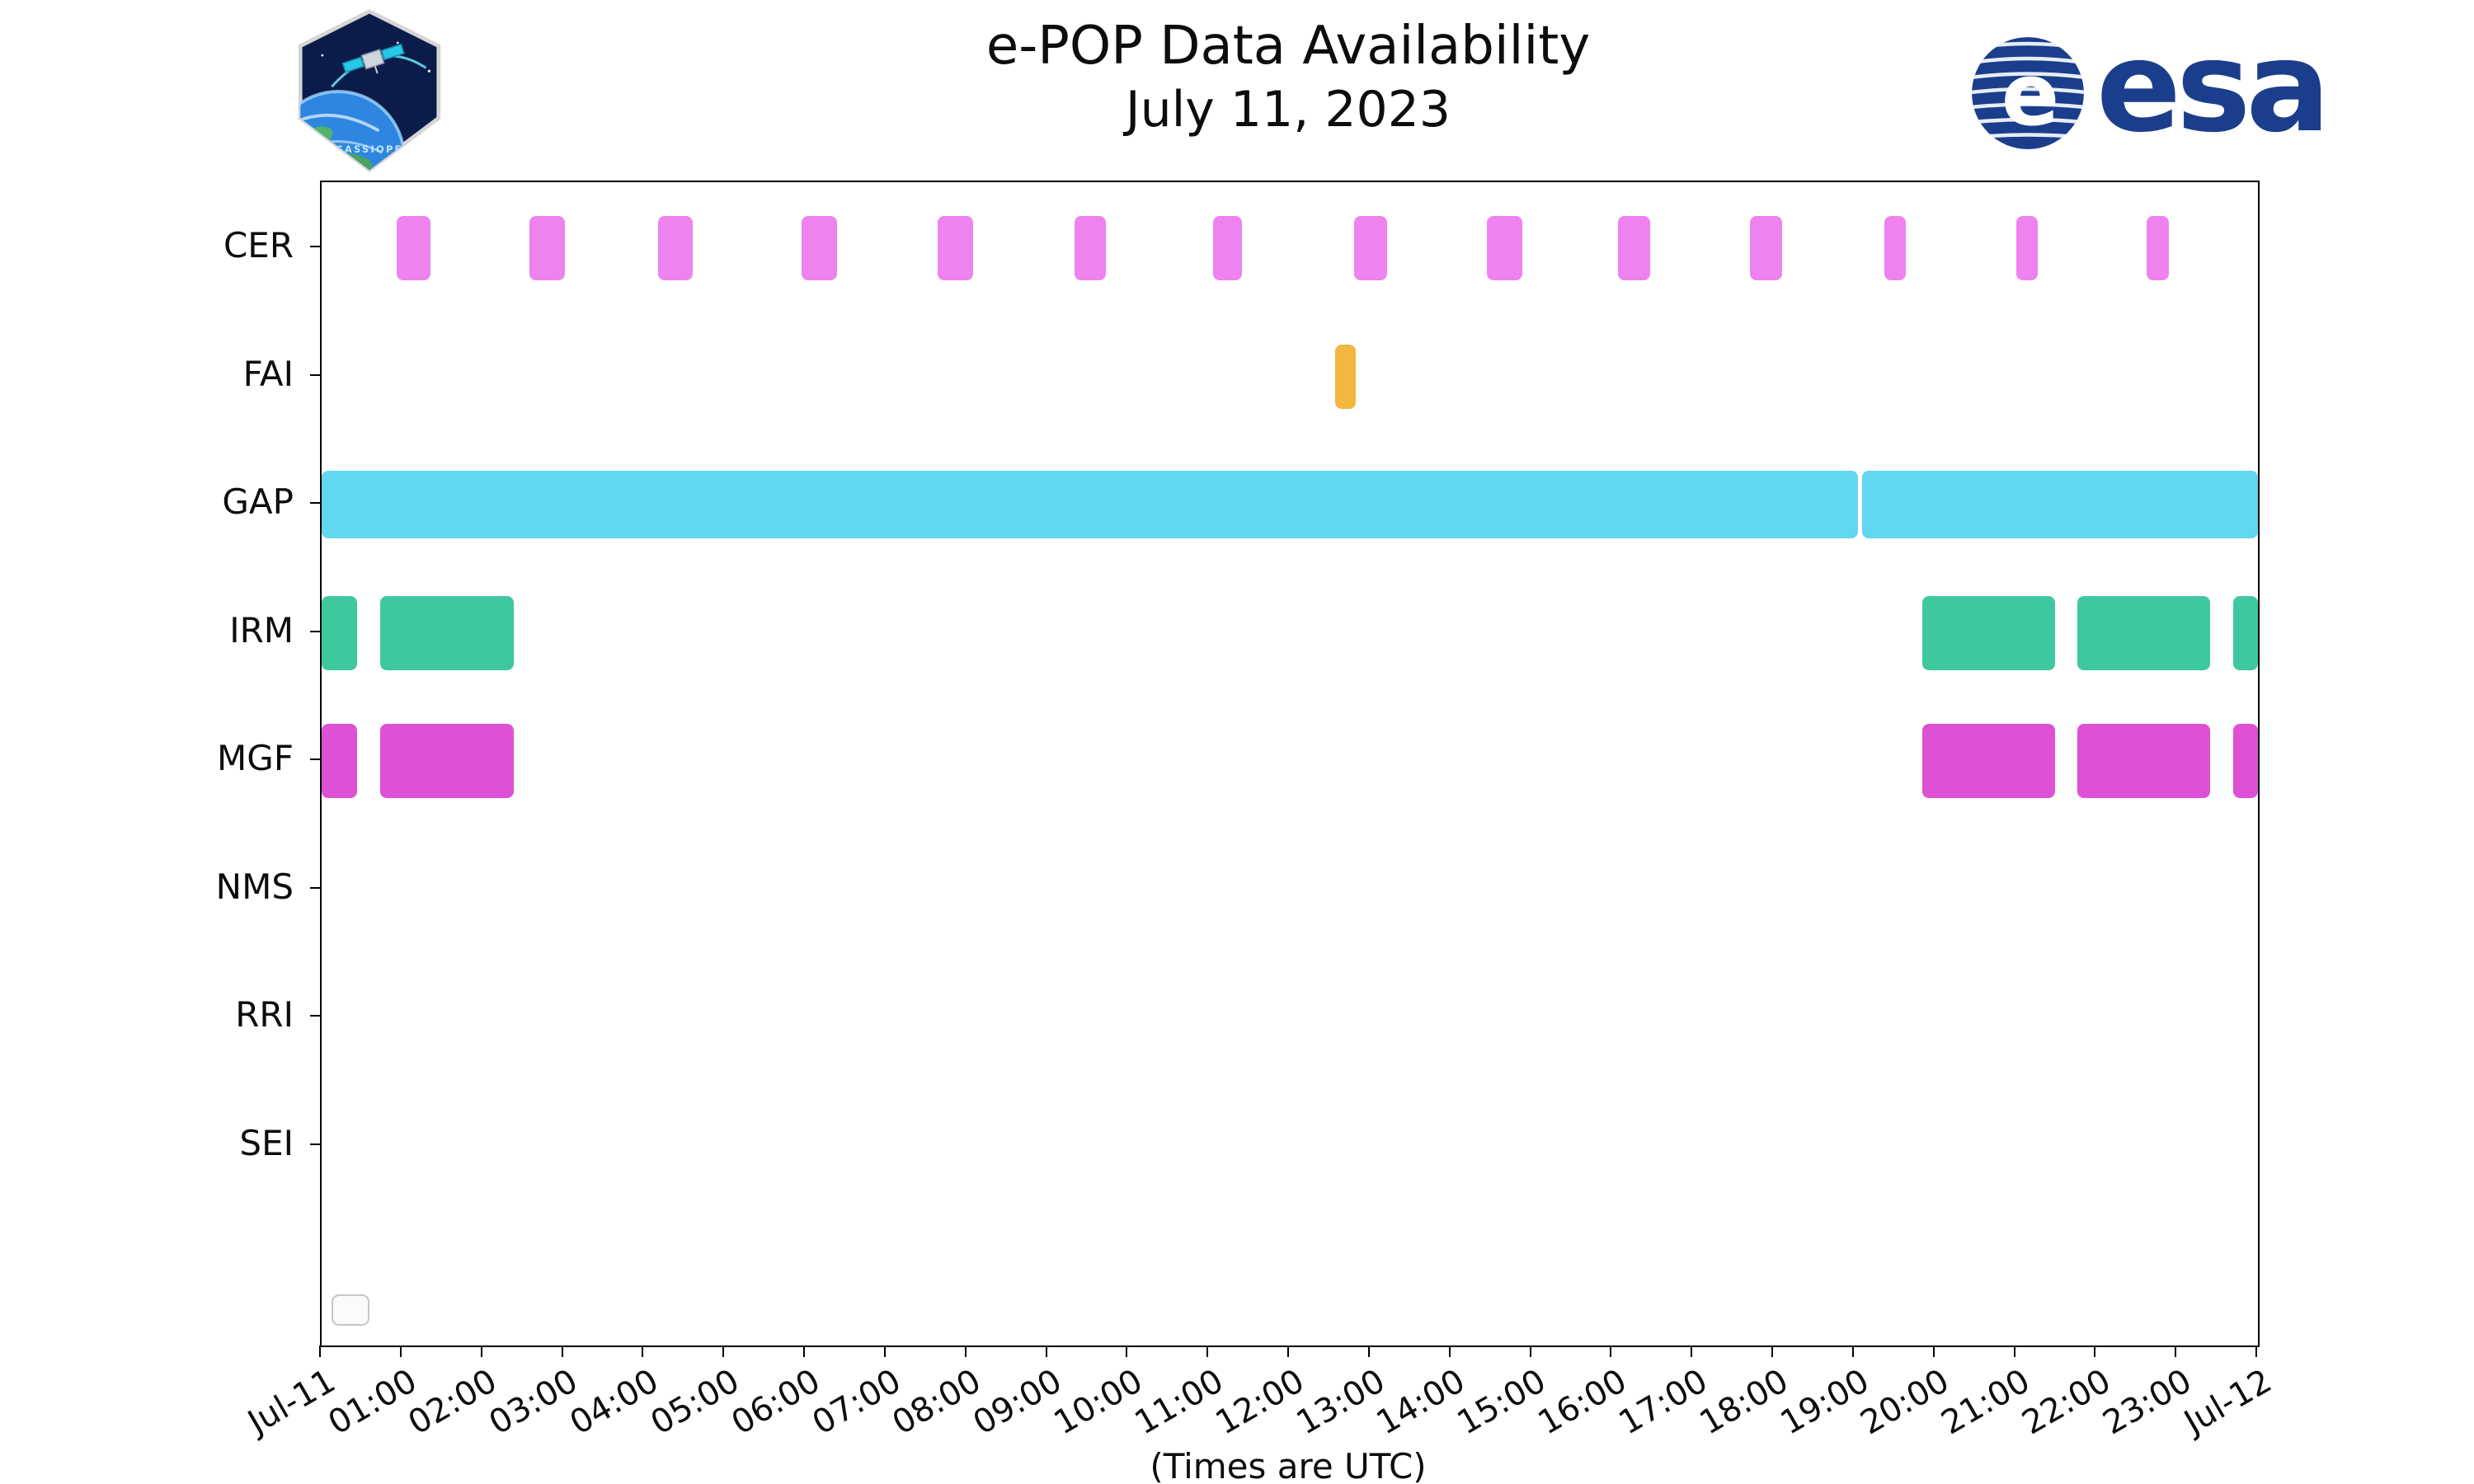 Image resolution: width=2474 pixels, height=1484 pixels. I want to click on x-tick-label: 14:00, so click(1421, 1402).